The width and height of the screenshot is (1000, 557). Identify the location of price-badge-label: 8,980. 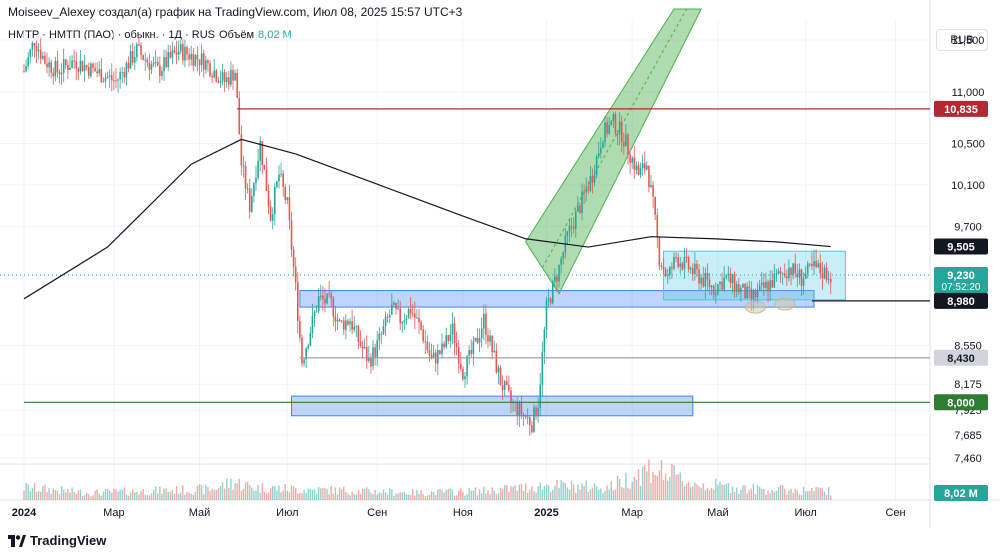
(961, 302).